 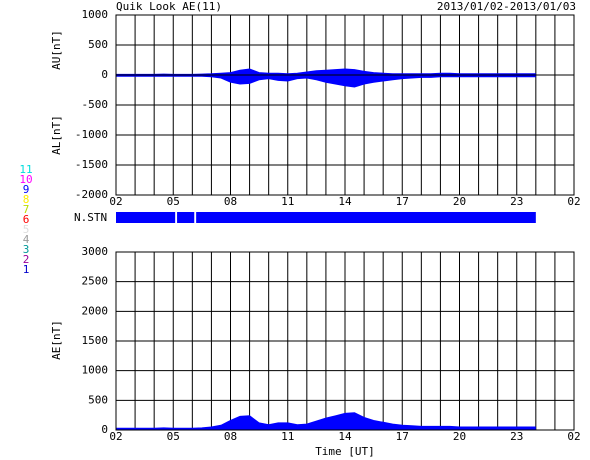 What do you see at coordinates (95, 251) in the screenshot?
I see `y-tick-label: 3000` at bounding box center [95, 251].